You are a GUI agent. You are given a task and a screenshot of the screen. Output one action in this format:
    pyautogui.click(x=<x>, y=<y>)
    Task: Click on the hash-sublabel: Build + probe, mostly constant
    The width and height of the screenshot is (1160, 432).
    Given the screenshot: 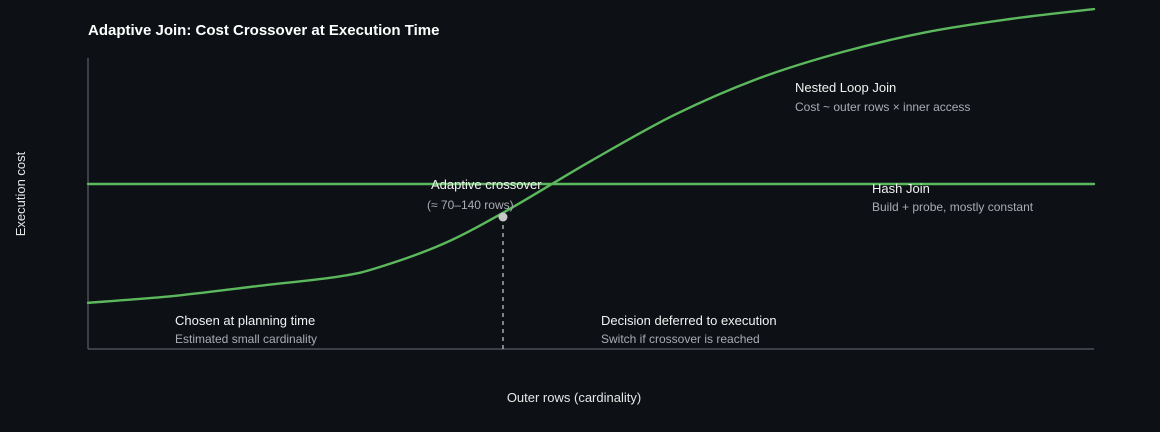 What is the action you would take?
    pyautogui.click(x=953, y=207)
    